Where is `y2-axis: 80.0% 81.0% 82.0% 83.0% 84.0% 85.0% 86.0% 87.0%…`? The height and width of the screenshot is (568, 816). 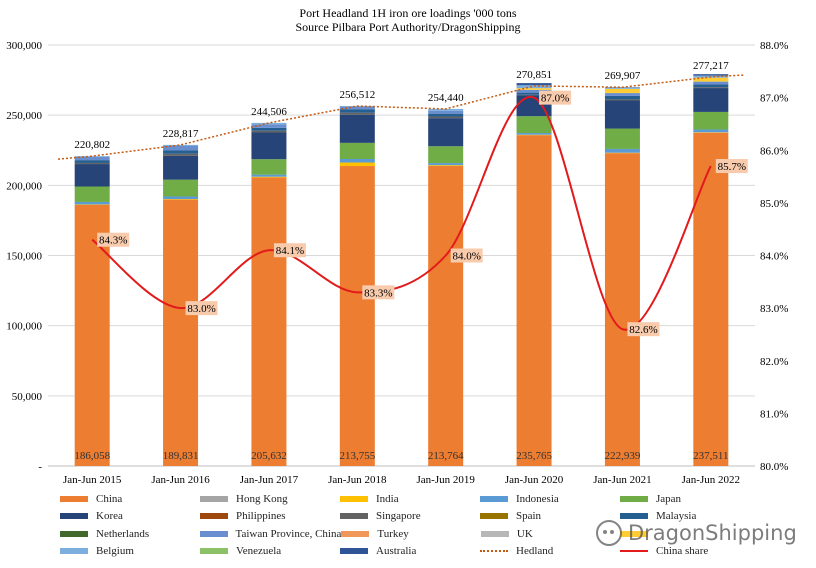
y2-axis: 80.0% 81.0% 82.0% 83.0% 84.0% 85.0% 86.0% 87.0%… is located at coordinates (774, 256).